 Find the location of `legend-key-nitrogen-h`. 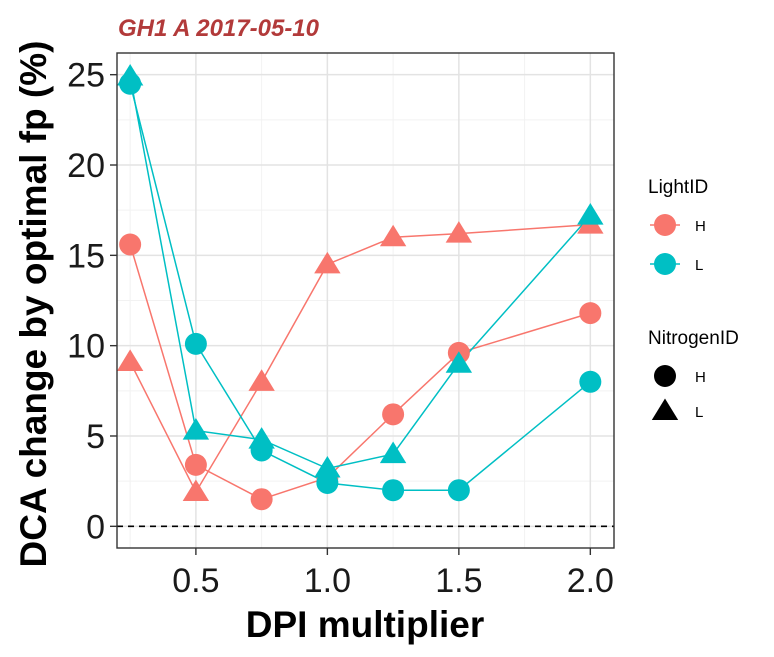

legend-key-nitrogen-h is located at coordinates (665, 376).